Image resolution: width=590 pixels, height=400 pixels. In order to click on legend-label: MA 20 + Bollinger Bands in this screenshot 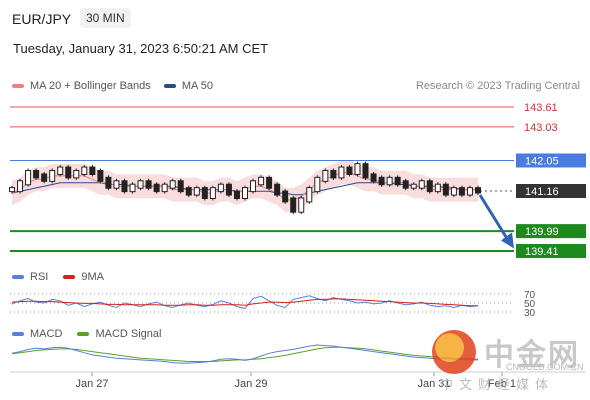, I will do `click(90, 86)`.